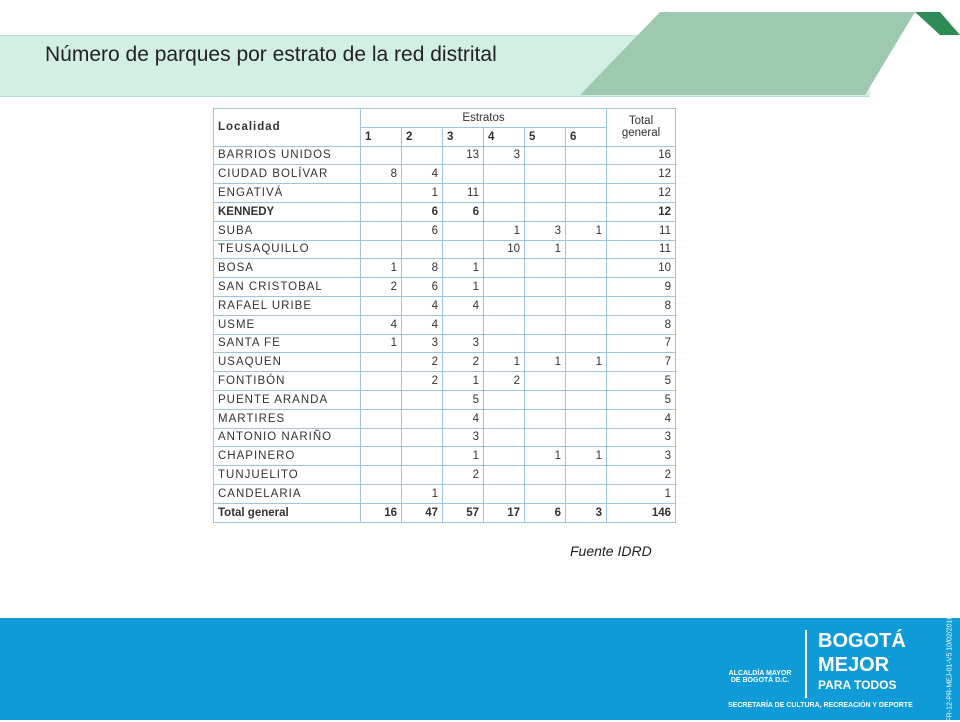 This screenshot has height=722, width=960. Describe the element at coordinates (857, 685) in the screenshot. I see `brand: PARA TODOS` at that location.